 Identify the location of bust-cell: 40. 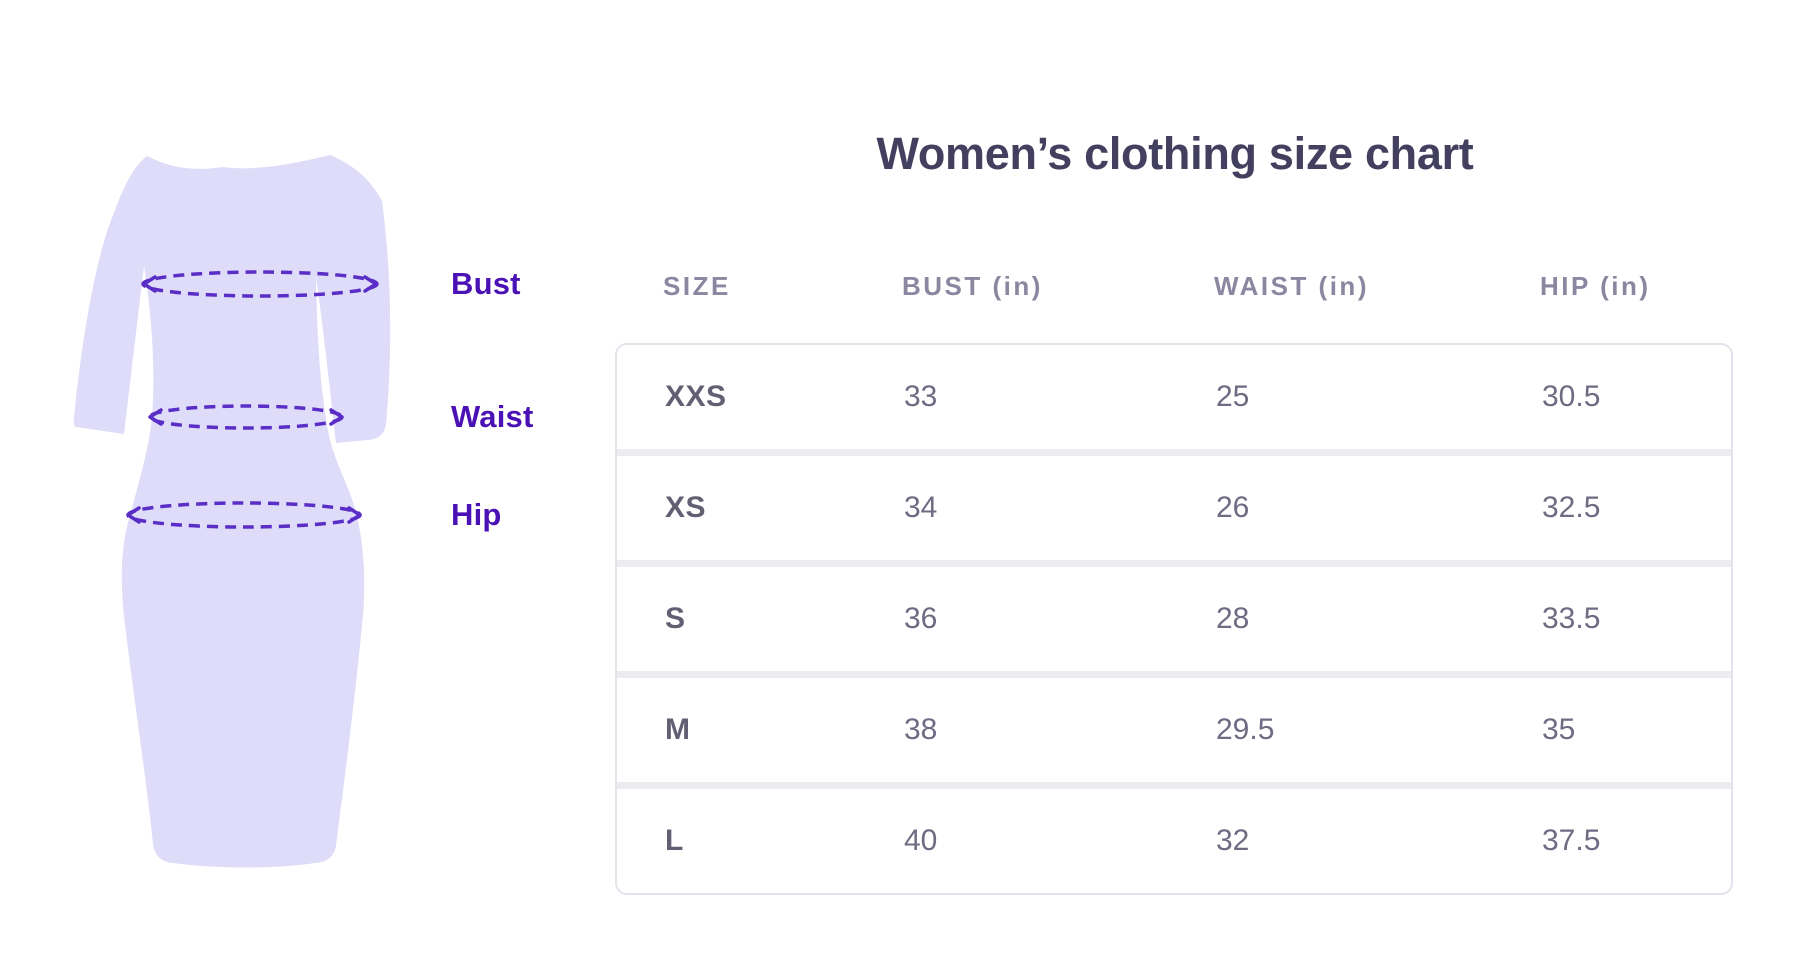
(921, 840).